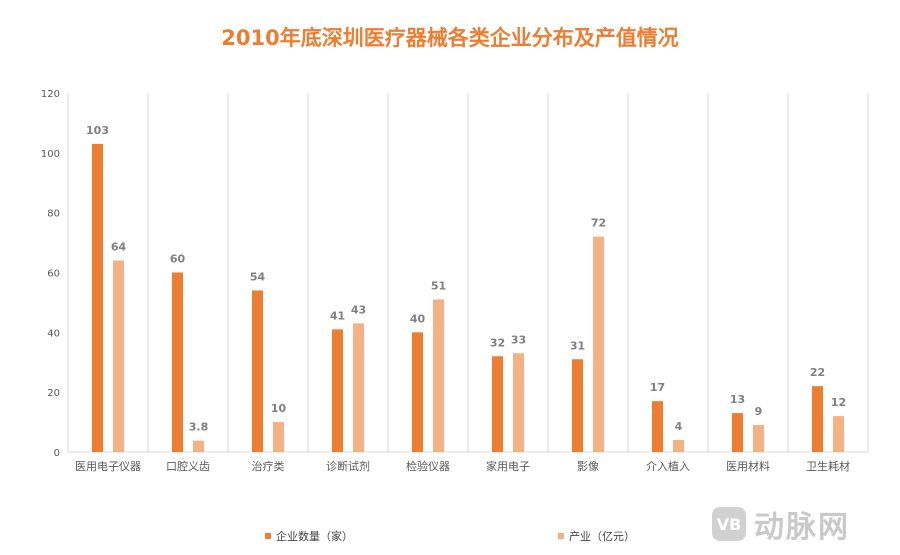  Describe the element at coordinates (817, 372) in the screenshot. I see `data-label-series-1: 22` at that location.